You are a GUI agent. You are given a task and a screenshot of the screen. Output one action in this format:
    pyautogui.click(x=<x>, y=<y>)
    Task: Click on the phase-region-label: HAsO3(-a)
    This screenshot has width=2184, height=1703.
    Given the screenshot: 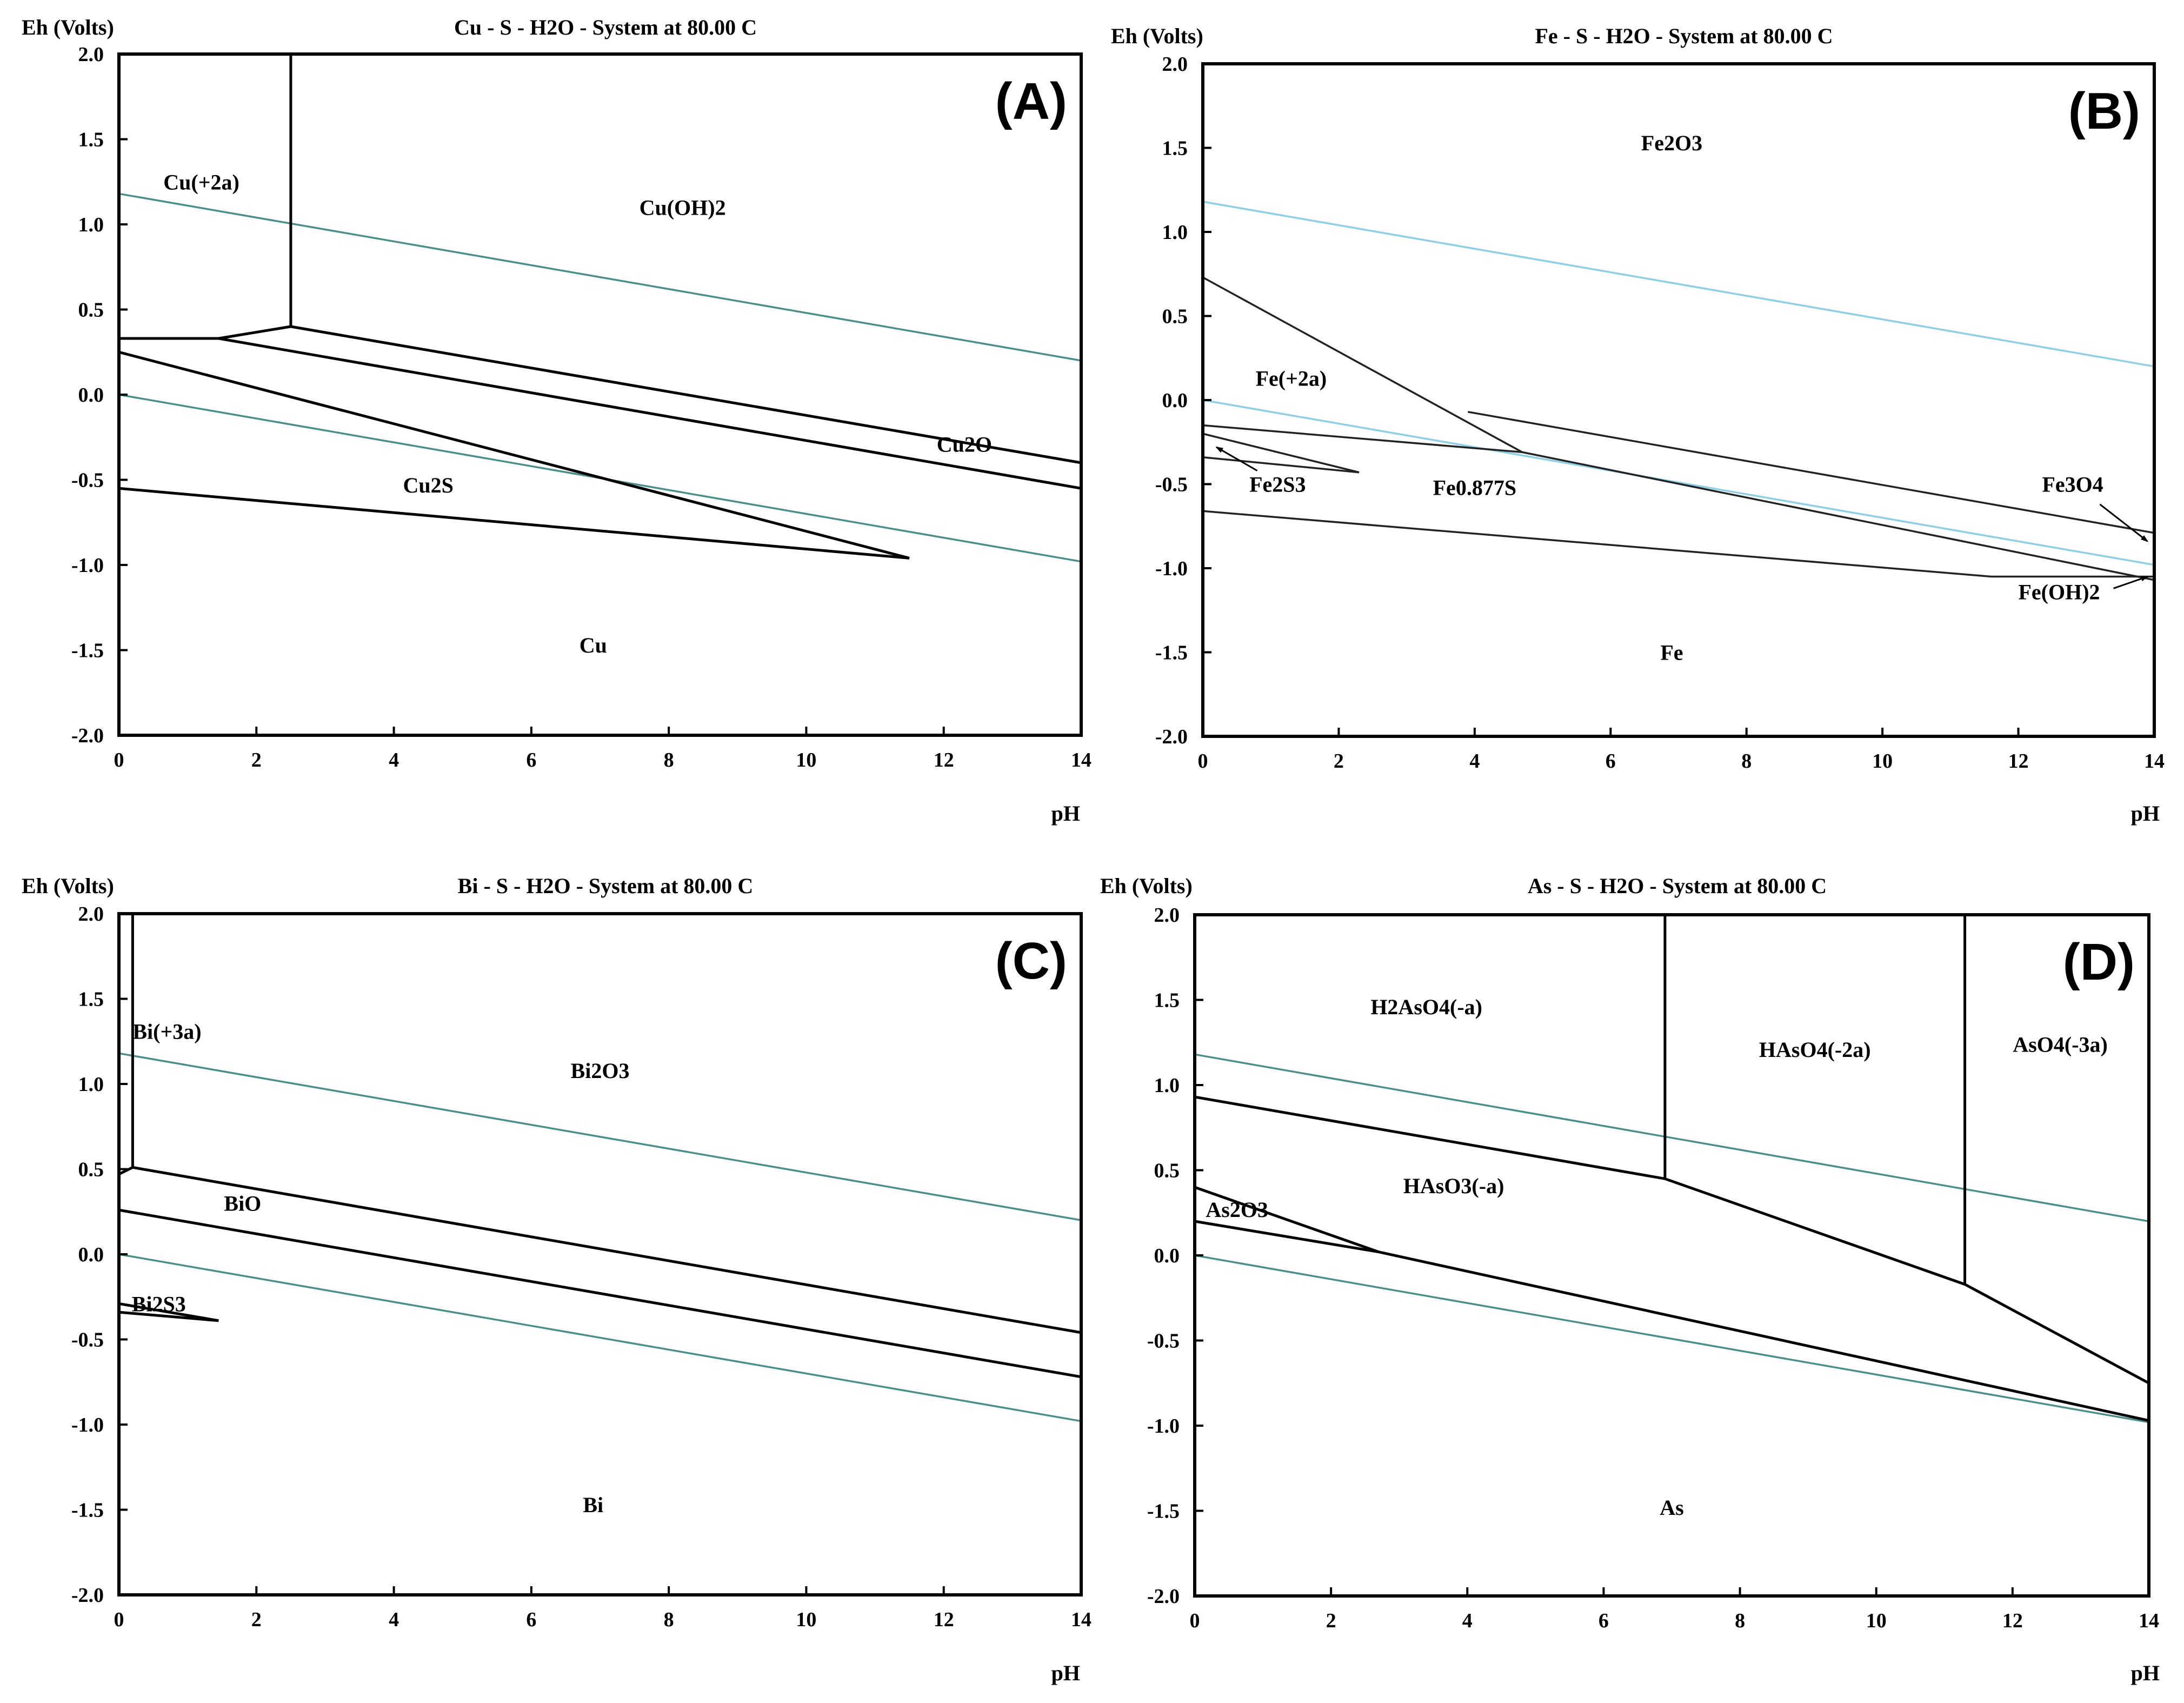 What is the action you would take?
    pyautogui.click(x=1454, y=1186)
    